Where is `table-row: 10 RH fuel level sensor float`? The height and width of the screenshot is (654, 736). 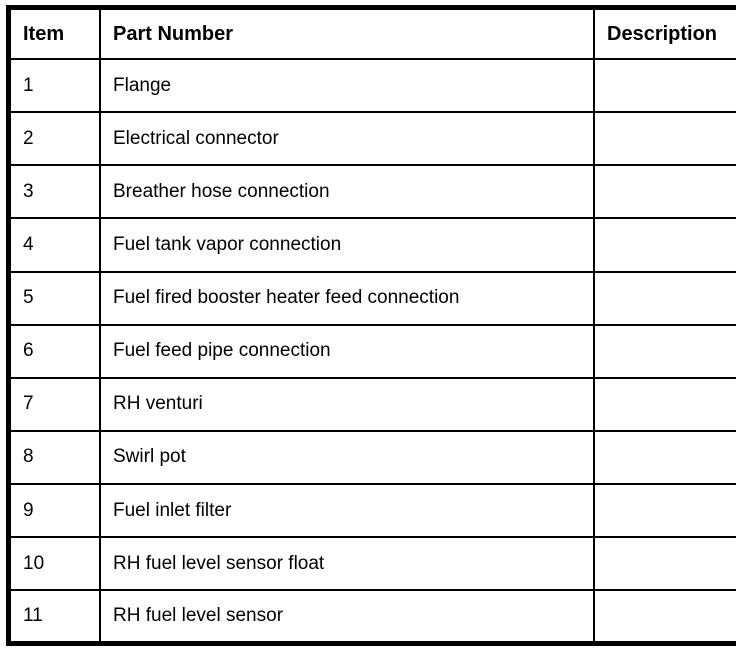 table-row: 10 RH fuel level sensor float is located at coordinates (371, 564).